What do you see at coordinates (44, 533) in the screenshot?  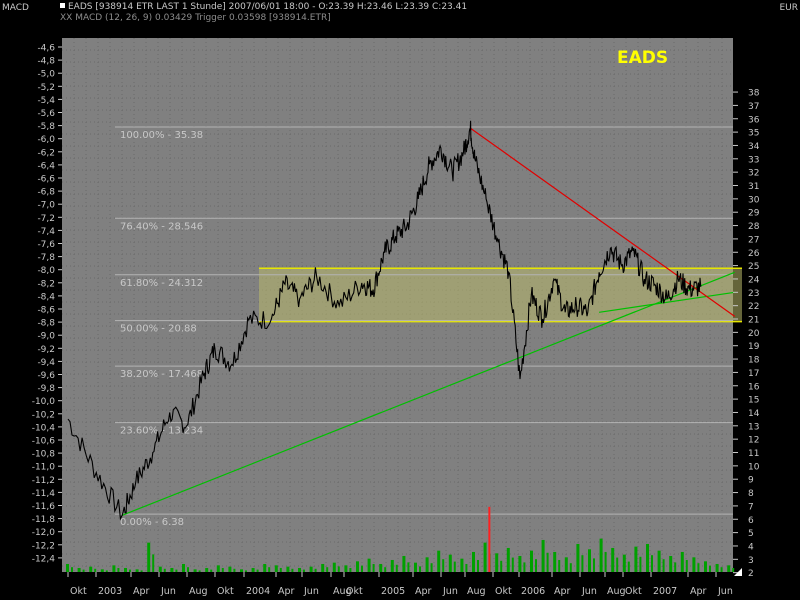 I see `left-axis-label: -12,0` at bounding box center [44, 533].